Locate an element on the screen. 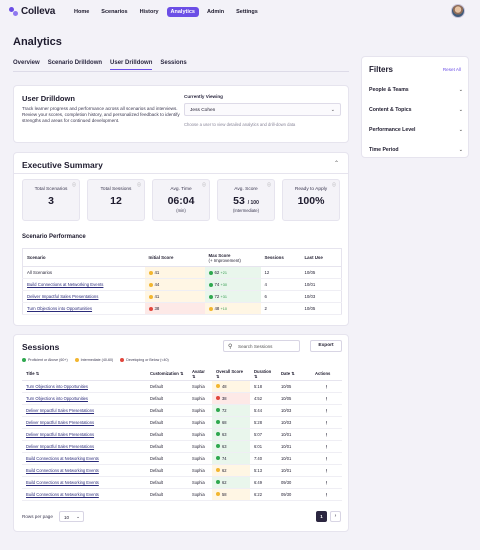 Image resolution: width=480 pixels, height=550 pixels. filter-label: Time Period is located at coordinates (384, 150).